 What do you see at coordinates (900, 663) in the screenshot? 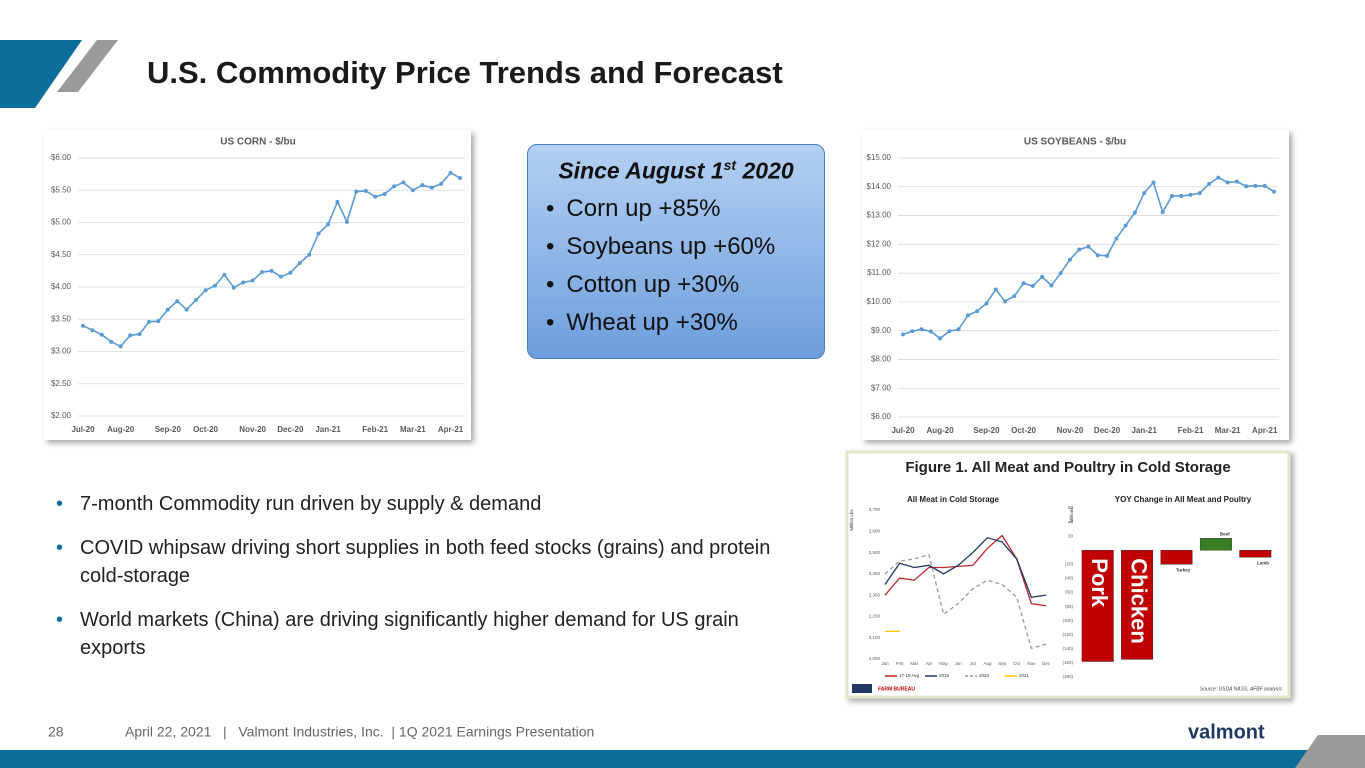
I see `x-tick-label: Feb` at bounding box center [900, 663].